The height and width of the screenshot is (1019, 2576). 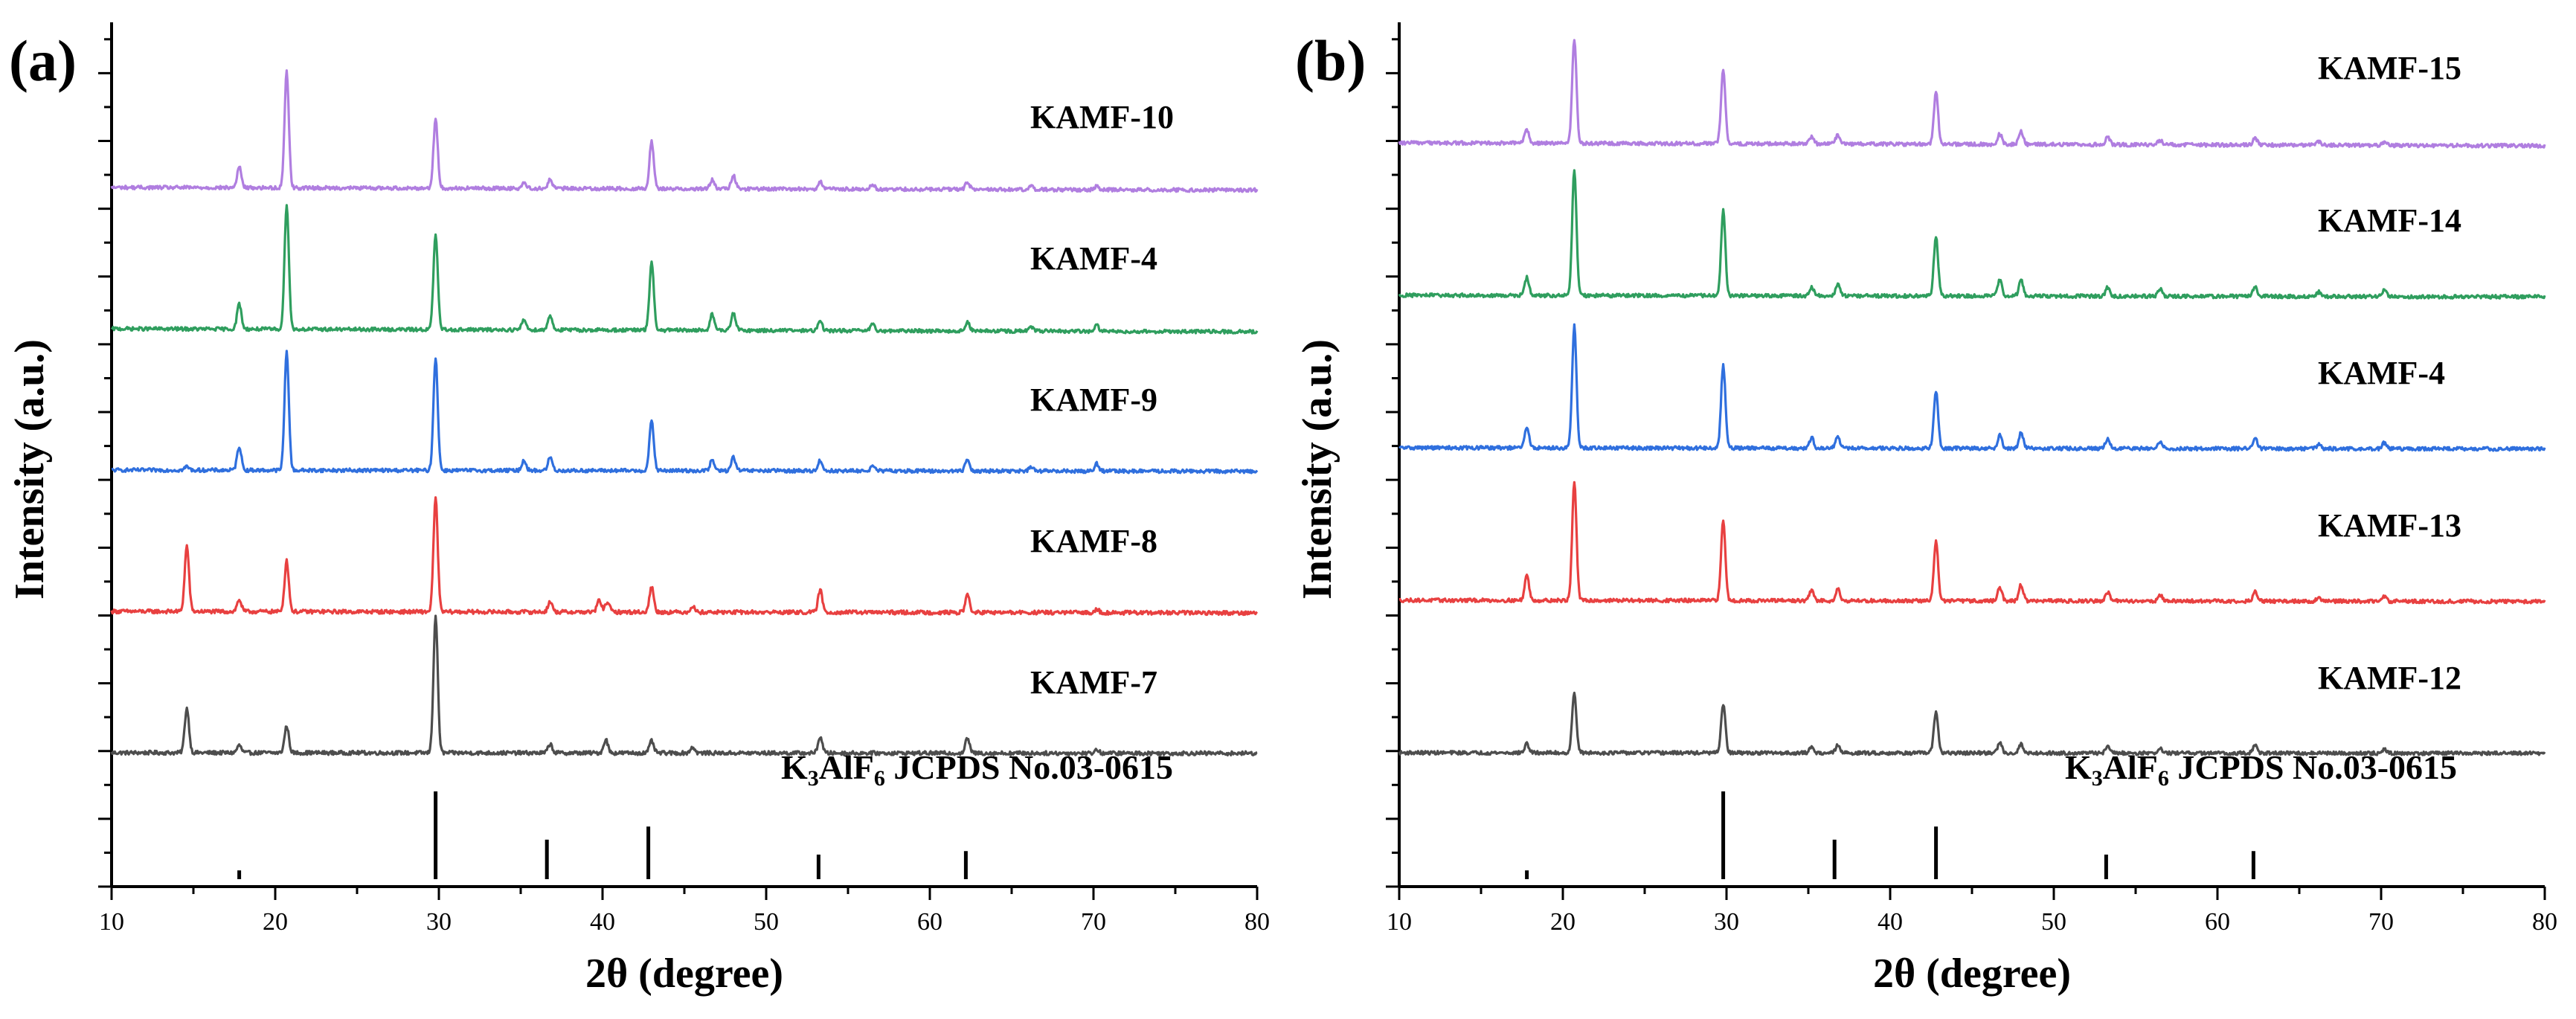 I want to click on panel-label: (b), so click(x=1330, y=60).